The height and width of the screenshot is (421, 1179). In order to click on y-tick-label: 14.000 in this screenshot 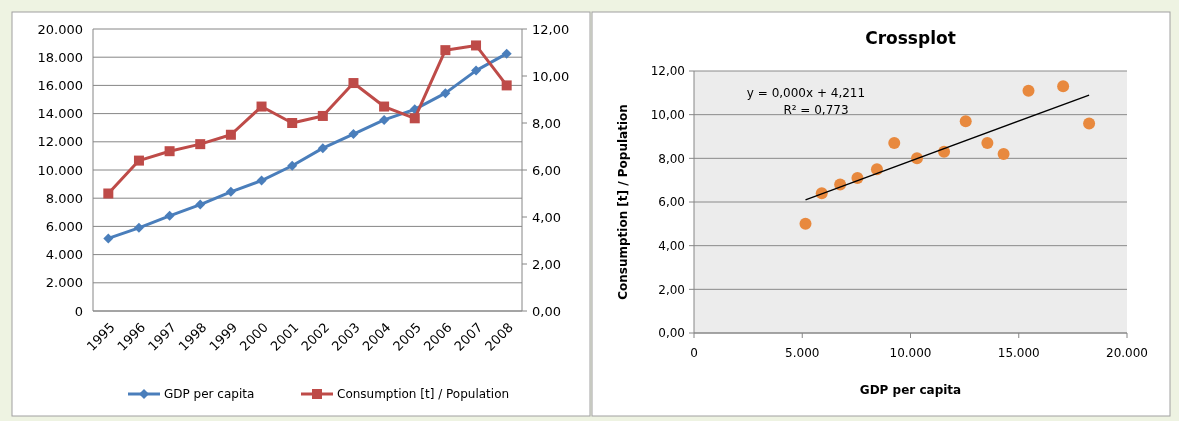, I will do `click(60, 114)`.